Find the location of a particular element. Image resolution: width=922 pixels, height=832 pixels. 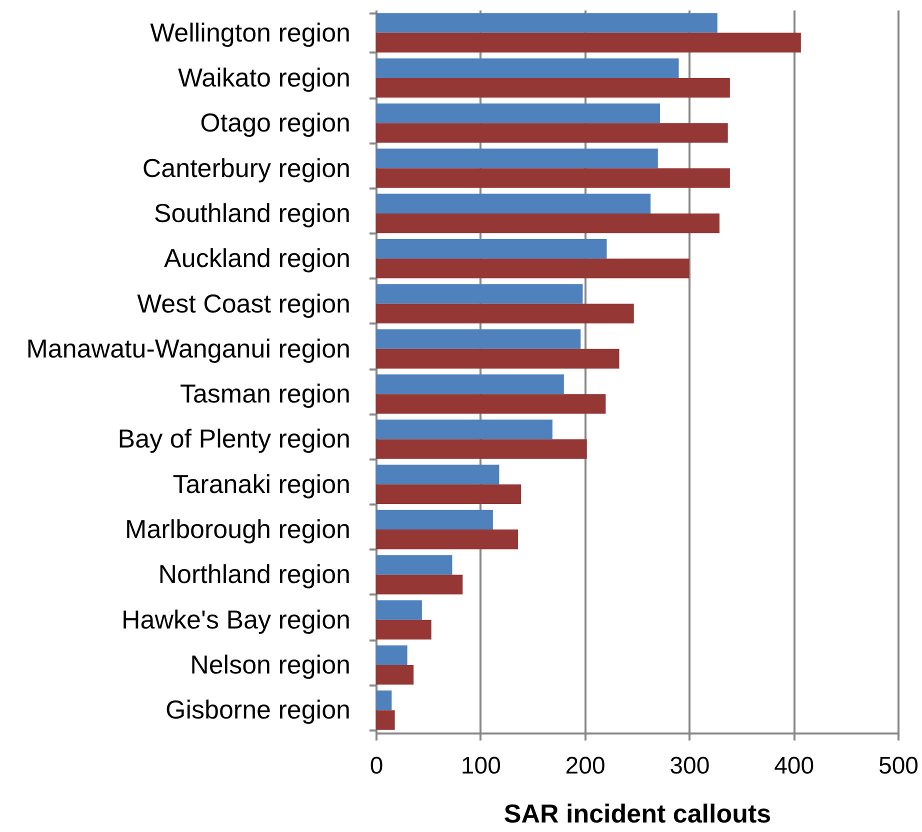

y-tick-label: Gisborne region is located at coordinates (258, 709).